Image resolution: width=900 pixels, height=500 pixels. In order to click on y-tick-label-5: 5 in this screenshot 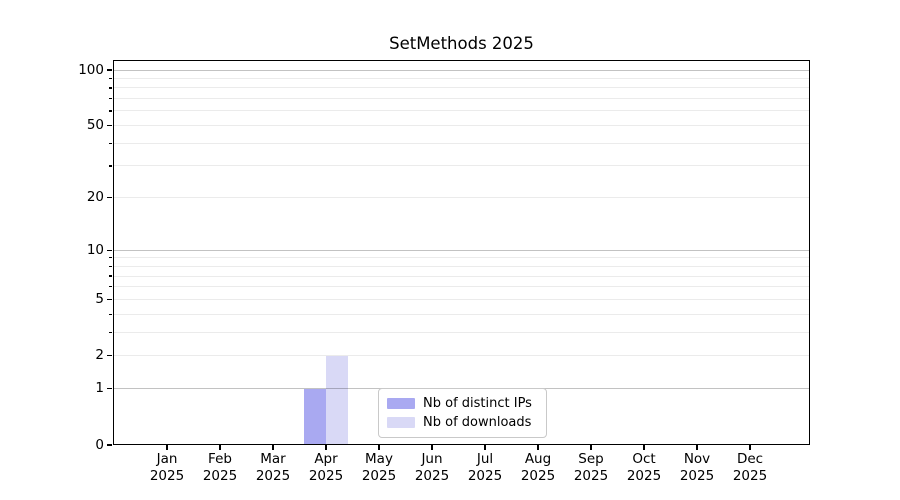, I will do `click(99, 298)`.